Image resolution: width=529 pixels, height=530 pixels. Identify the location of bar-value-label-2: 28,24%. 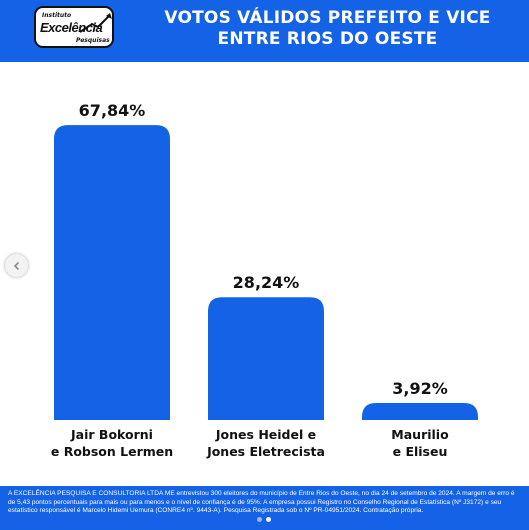
(266, 282).